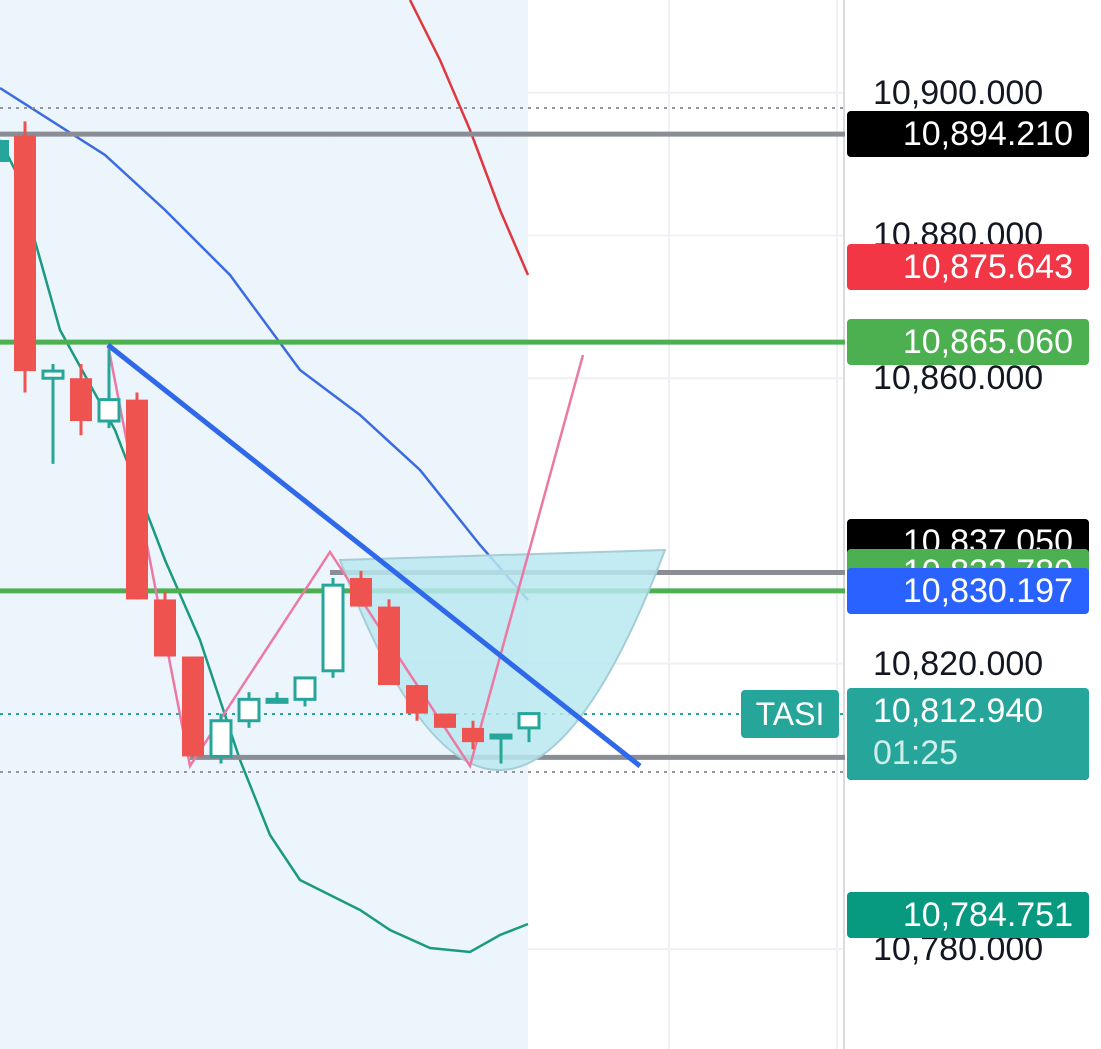 This screenshot has height=1049, width=1101. I want to click on bar-countdown: 01:25, so click(916, 753).